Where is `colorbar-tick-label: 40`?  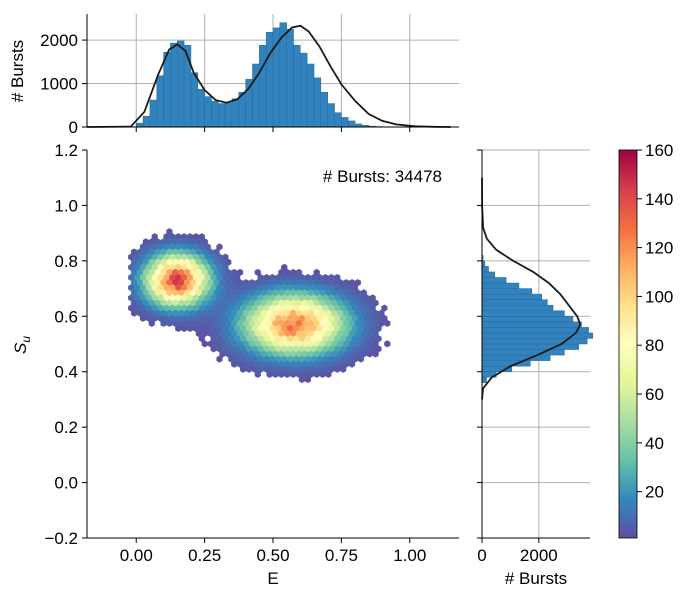 colorbar-tick-label: 40 is located at coordinates (654, 443).